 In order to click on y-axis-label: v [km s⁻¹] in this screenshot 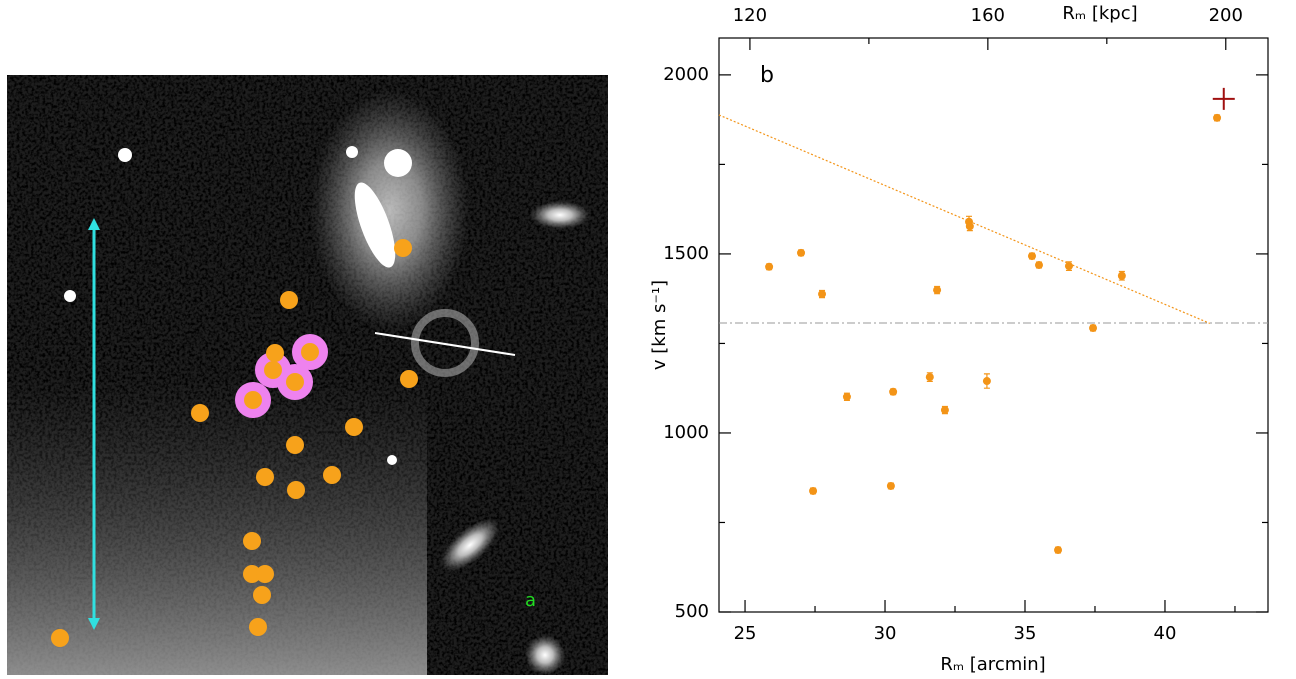, I will do `click(659, 325)`.